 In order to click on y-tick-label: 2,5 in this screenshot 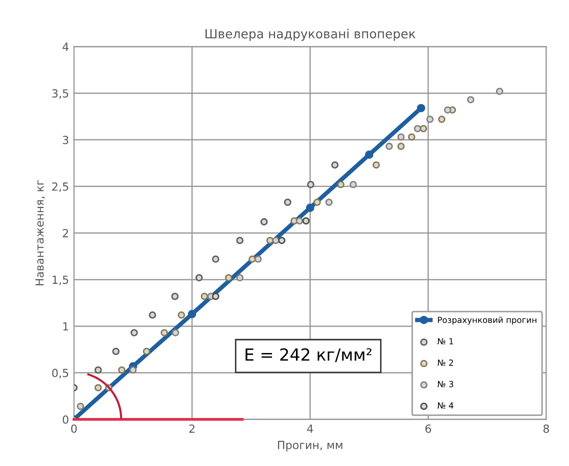, I will do `click(60, 187)`.